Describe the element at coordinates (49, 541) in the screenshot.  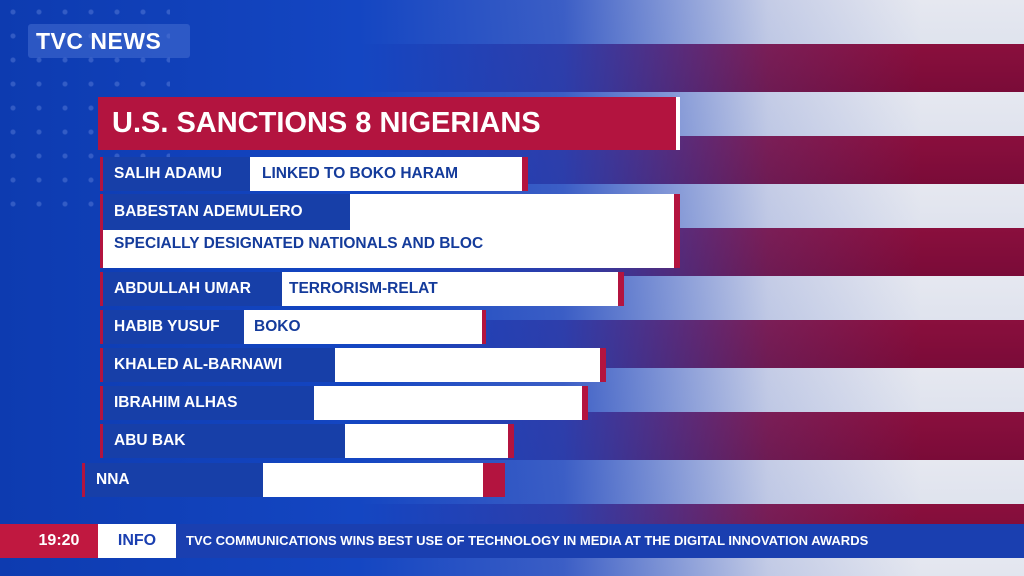
I see `ticker-time: 19:20` at that location.